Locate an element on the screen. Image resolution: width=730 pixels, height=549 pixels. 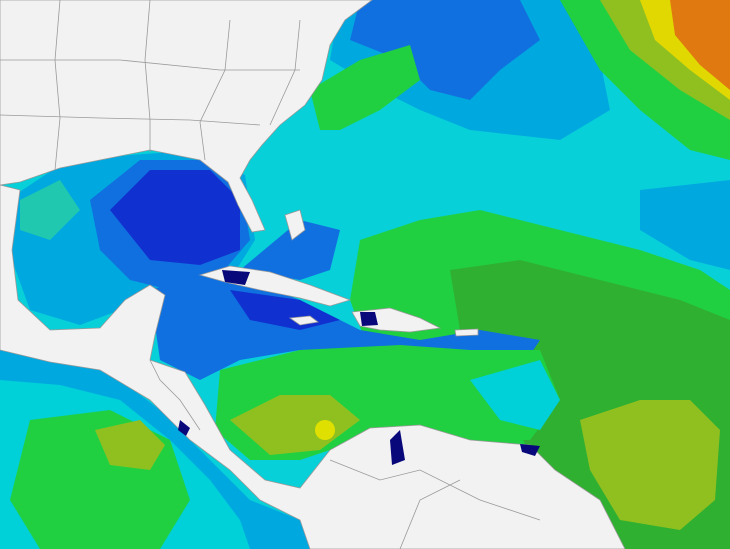
ocean-zone-orange is located at coordinates (700, 45).